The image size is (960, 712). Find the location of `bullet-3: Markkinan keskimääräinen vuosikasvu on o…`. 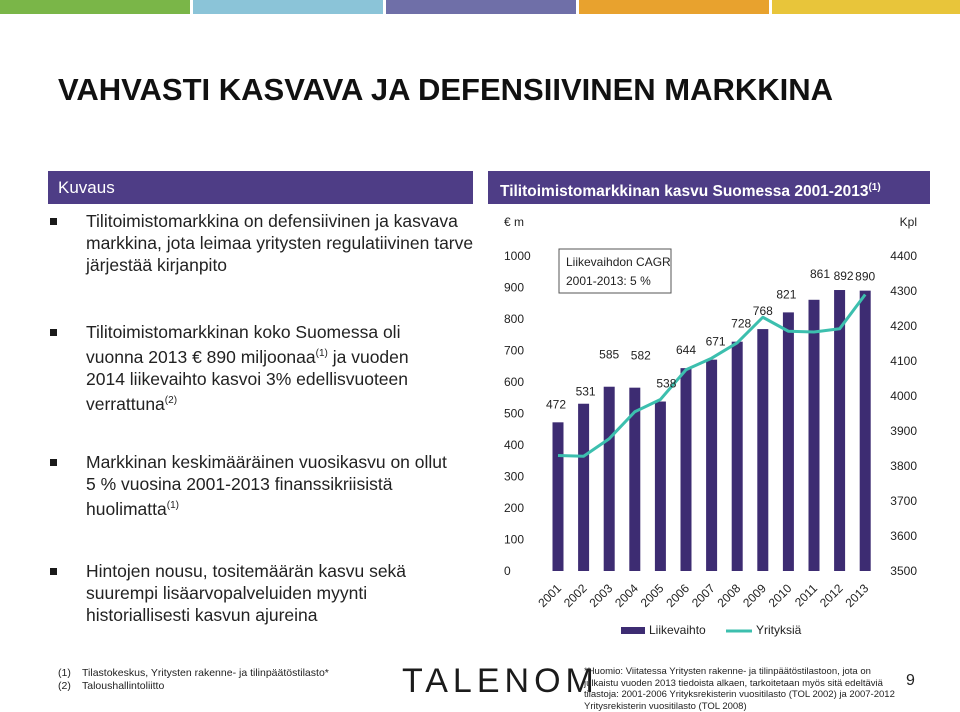

bullet-3: Markkinan keskimääräinen vuosikasvu on o… is located at coordinates (263, 485).